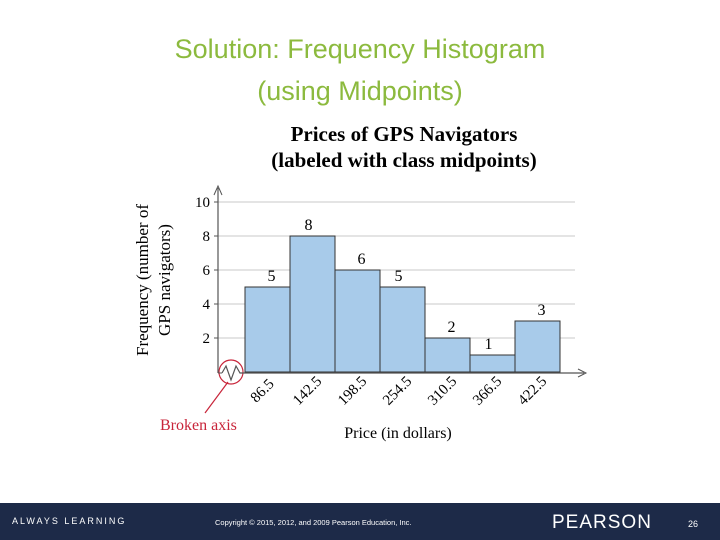 This screenshot has height=540, width=720. I want to click on y-tick-label: 2, so click(207, 339).